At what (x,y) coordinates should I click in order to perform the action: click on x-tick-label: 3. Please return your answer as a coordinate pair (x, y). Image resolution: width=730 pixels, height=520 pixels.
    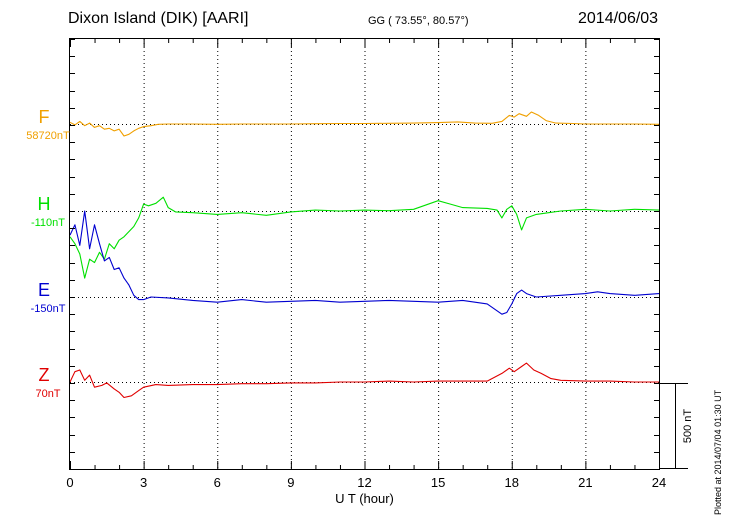
    Looking at the image, I should click on (143, 482).